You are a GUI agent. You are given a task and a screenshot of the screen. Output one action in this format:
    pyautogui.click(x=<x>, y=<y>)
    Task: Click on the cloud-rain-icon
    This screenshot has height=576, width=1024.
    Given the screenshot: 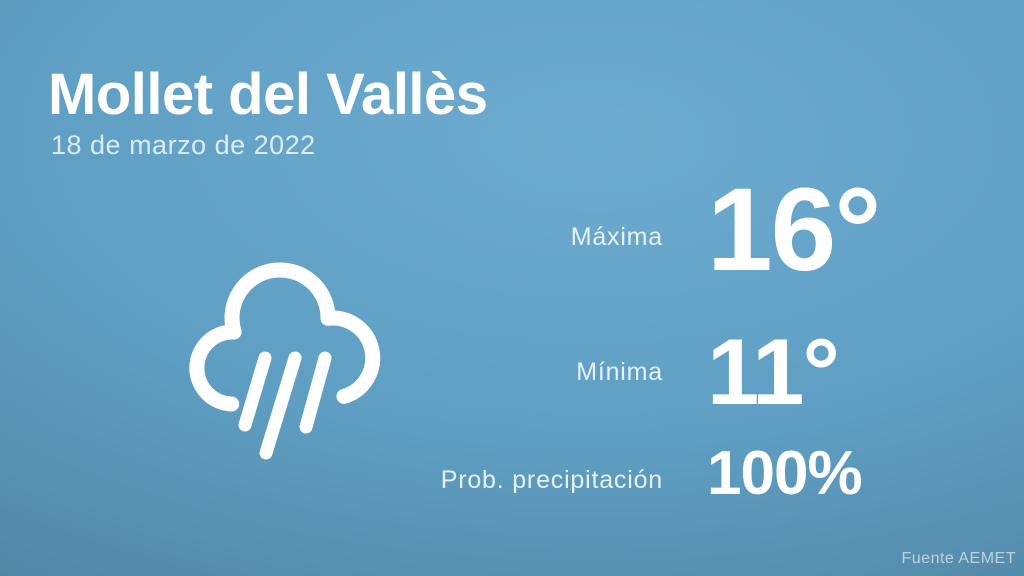 What is the action you would take?
    pyautogui.click(x=285, y=361)
    